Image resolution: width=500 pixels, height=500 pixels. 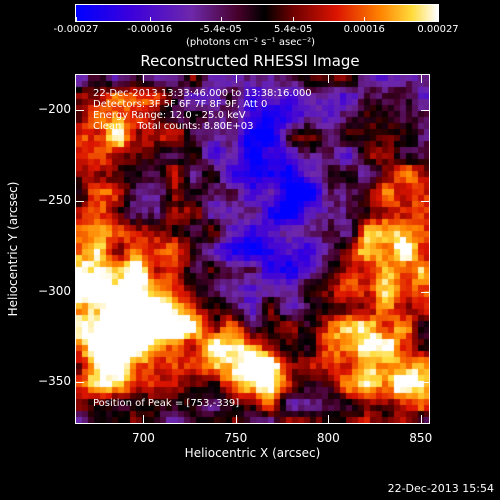 I want to click on annotation-time-range: 22-Dec-2013 13:33:46.000 to 13:38:16.000, so click(x=202, y=93).